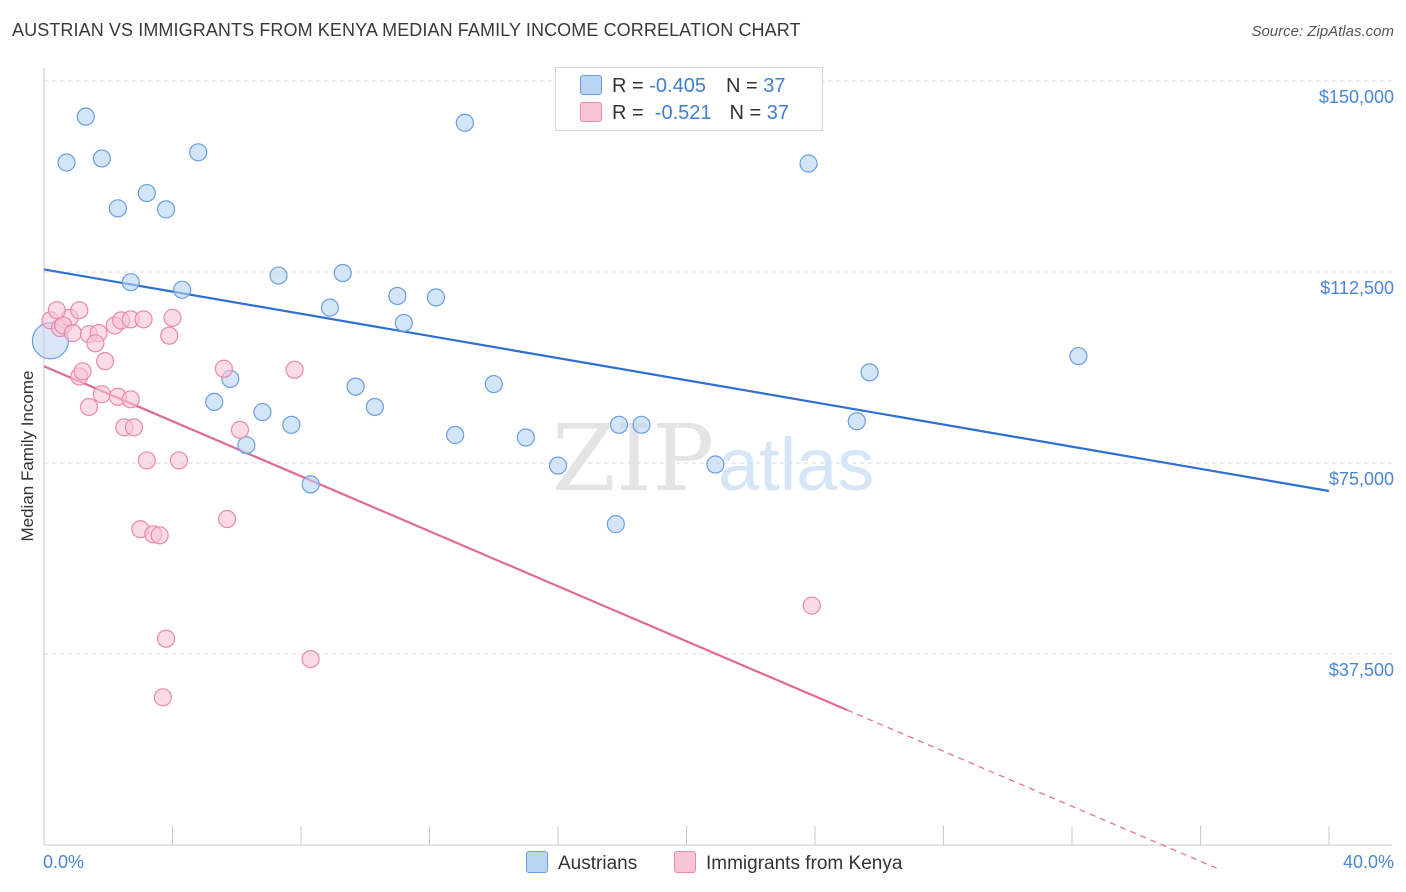 This screenshot has height=892, width=1406. I want to click on x-tick-max: 40.0%, so click(1368, 862).